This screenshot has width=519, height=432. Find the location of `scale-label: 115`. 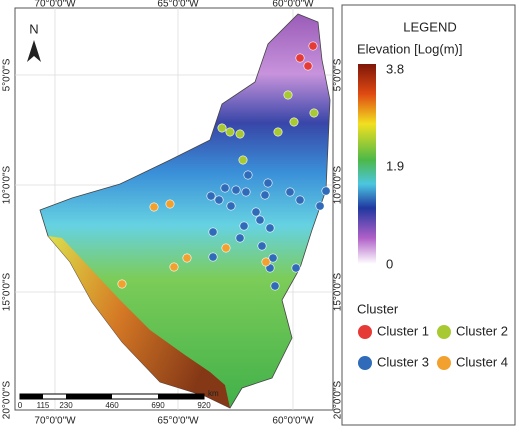

scale-label: 115 is located at coordinates (43, 405).